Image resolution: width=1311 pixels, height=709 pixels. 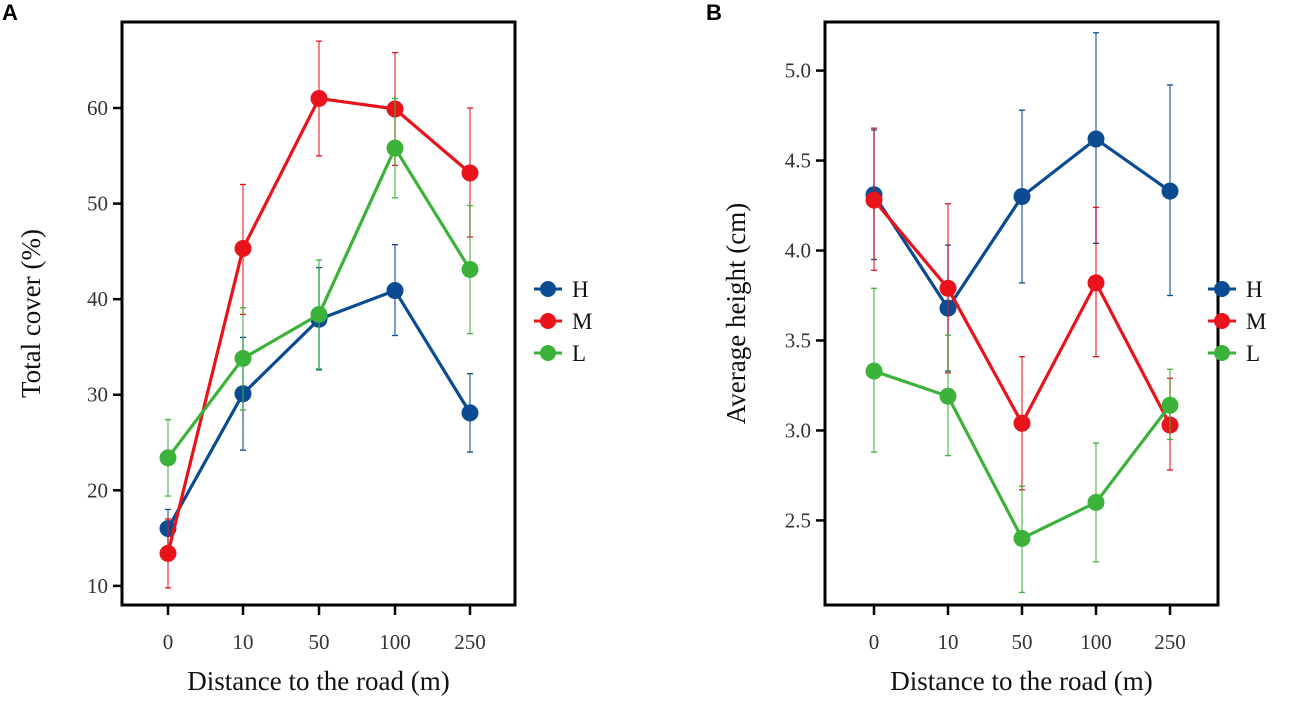 What do you see at coordinates (798, 430) in the screenshot?
I see `y-tick-label: 3.0` at bounding box center [798, 430].